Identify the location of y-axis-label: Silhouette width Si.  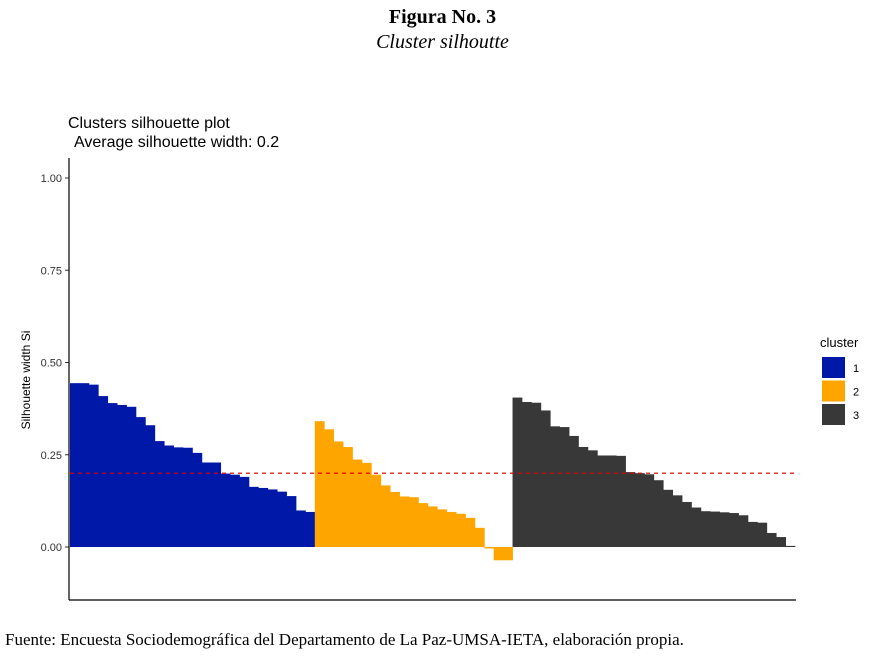
(26, 380).